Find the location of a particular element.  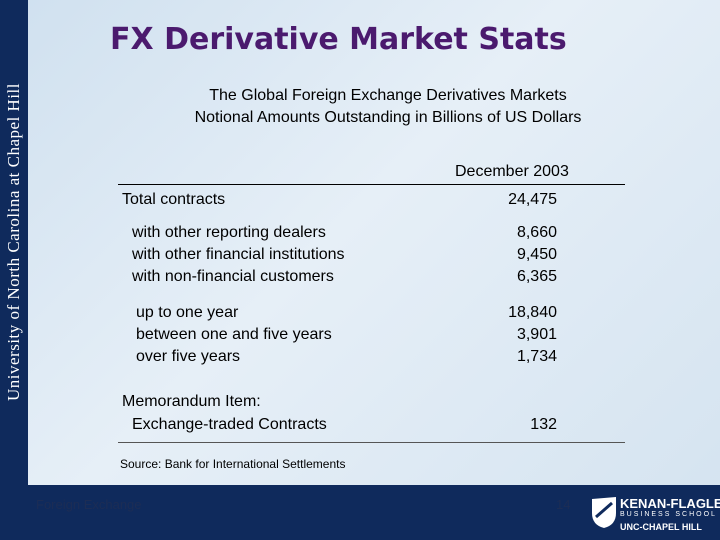

logo-name: KENAN-FLAGLER is located at coordinates (670, 503).